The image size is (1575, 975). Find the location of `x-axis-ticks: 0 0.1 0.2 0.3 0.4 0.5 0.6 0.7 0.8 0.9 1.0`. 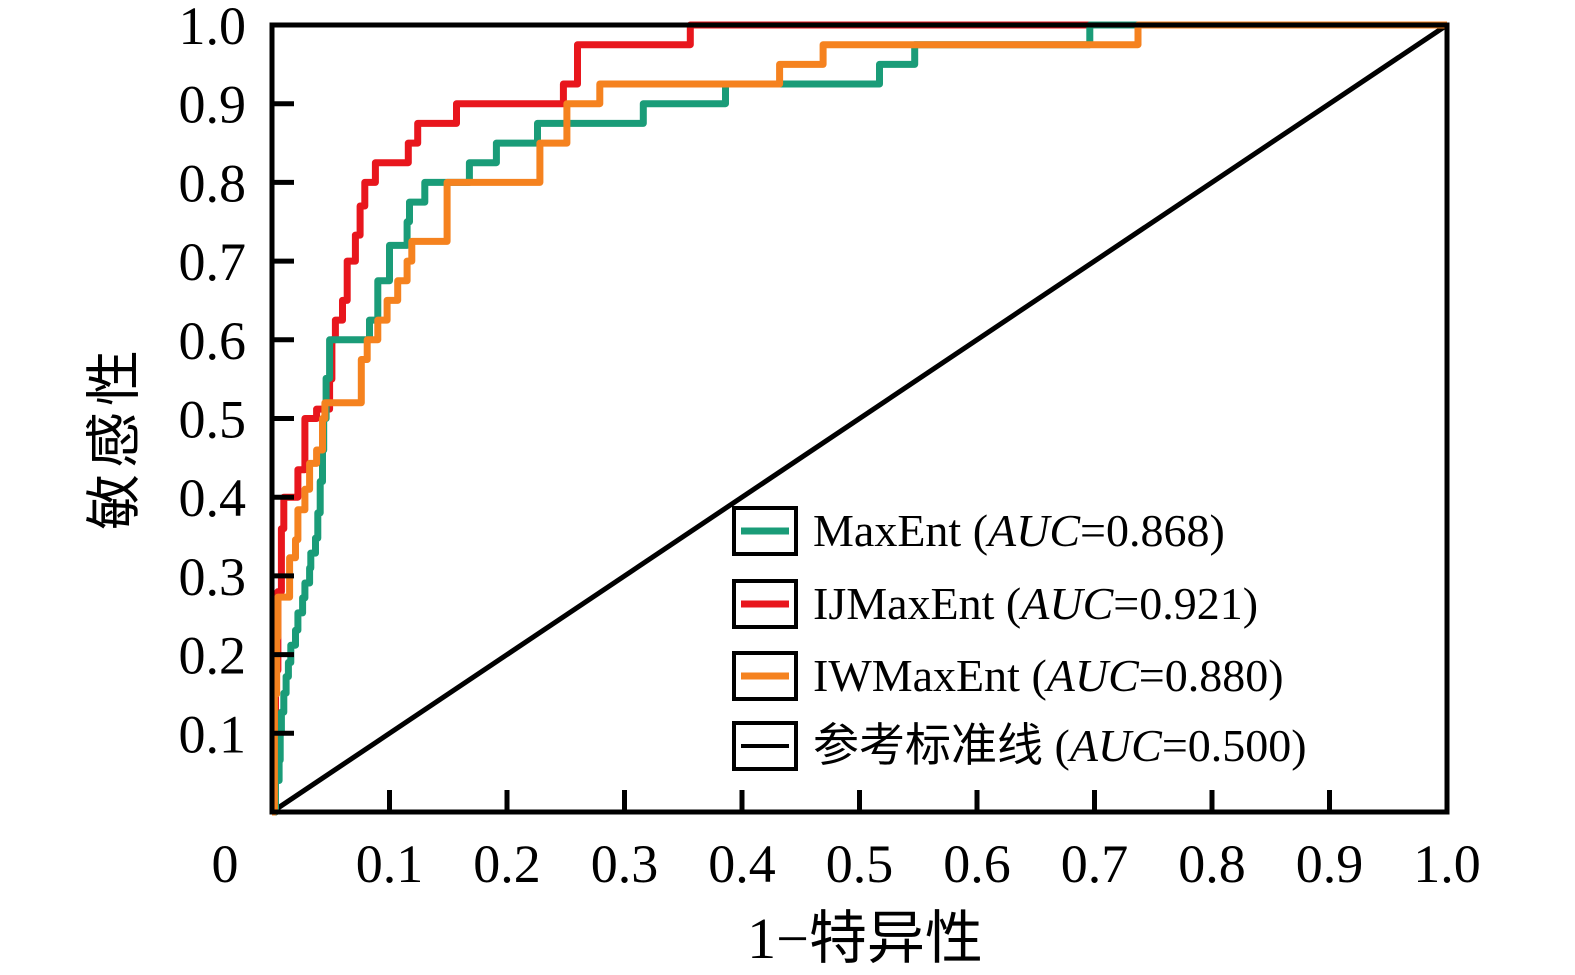

x-axis-ticks: 0 0.1 0.2 0.3 0.4 0.5 0.6 0.7 0.8 0.9 1.0 is located at coordinates (846, 842).